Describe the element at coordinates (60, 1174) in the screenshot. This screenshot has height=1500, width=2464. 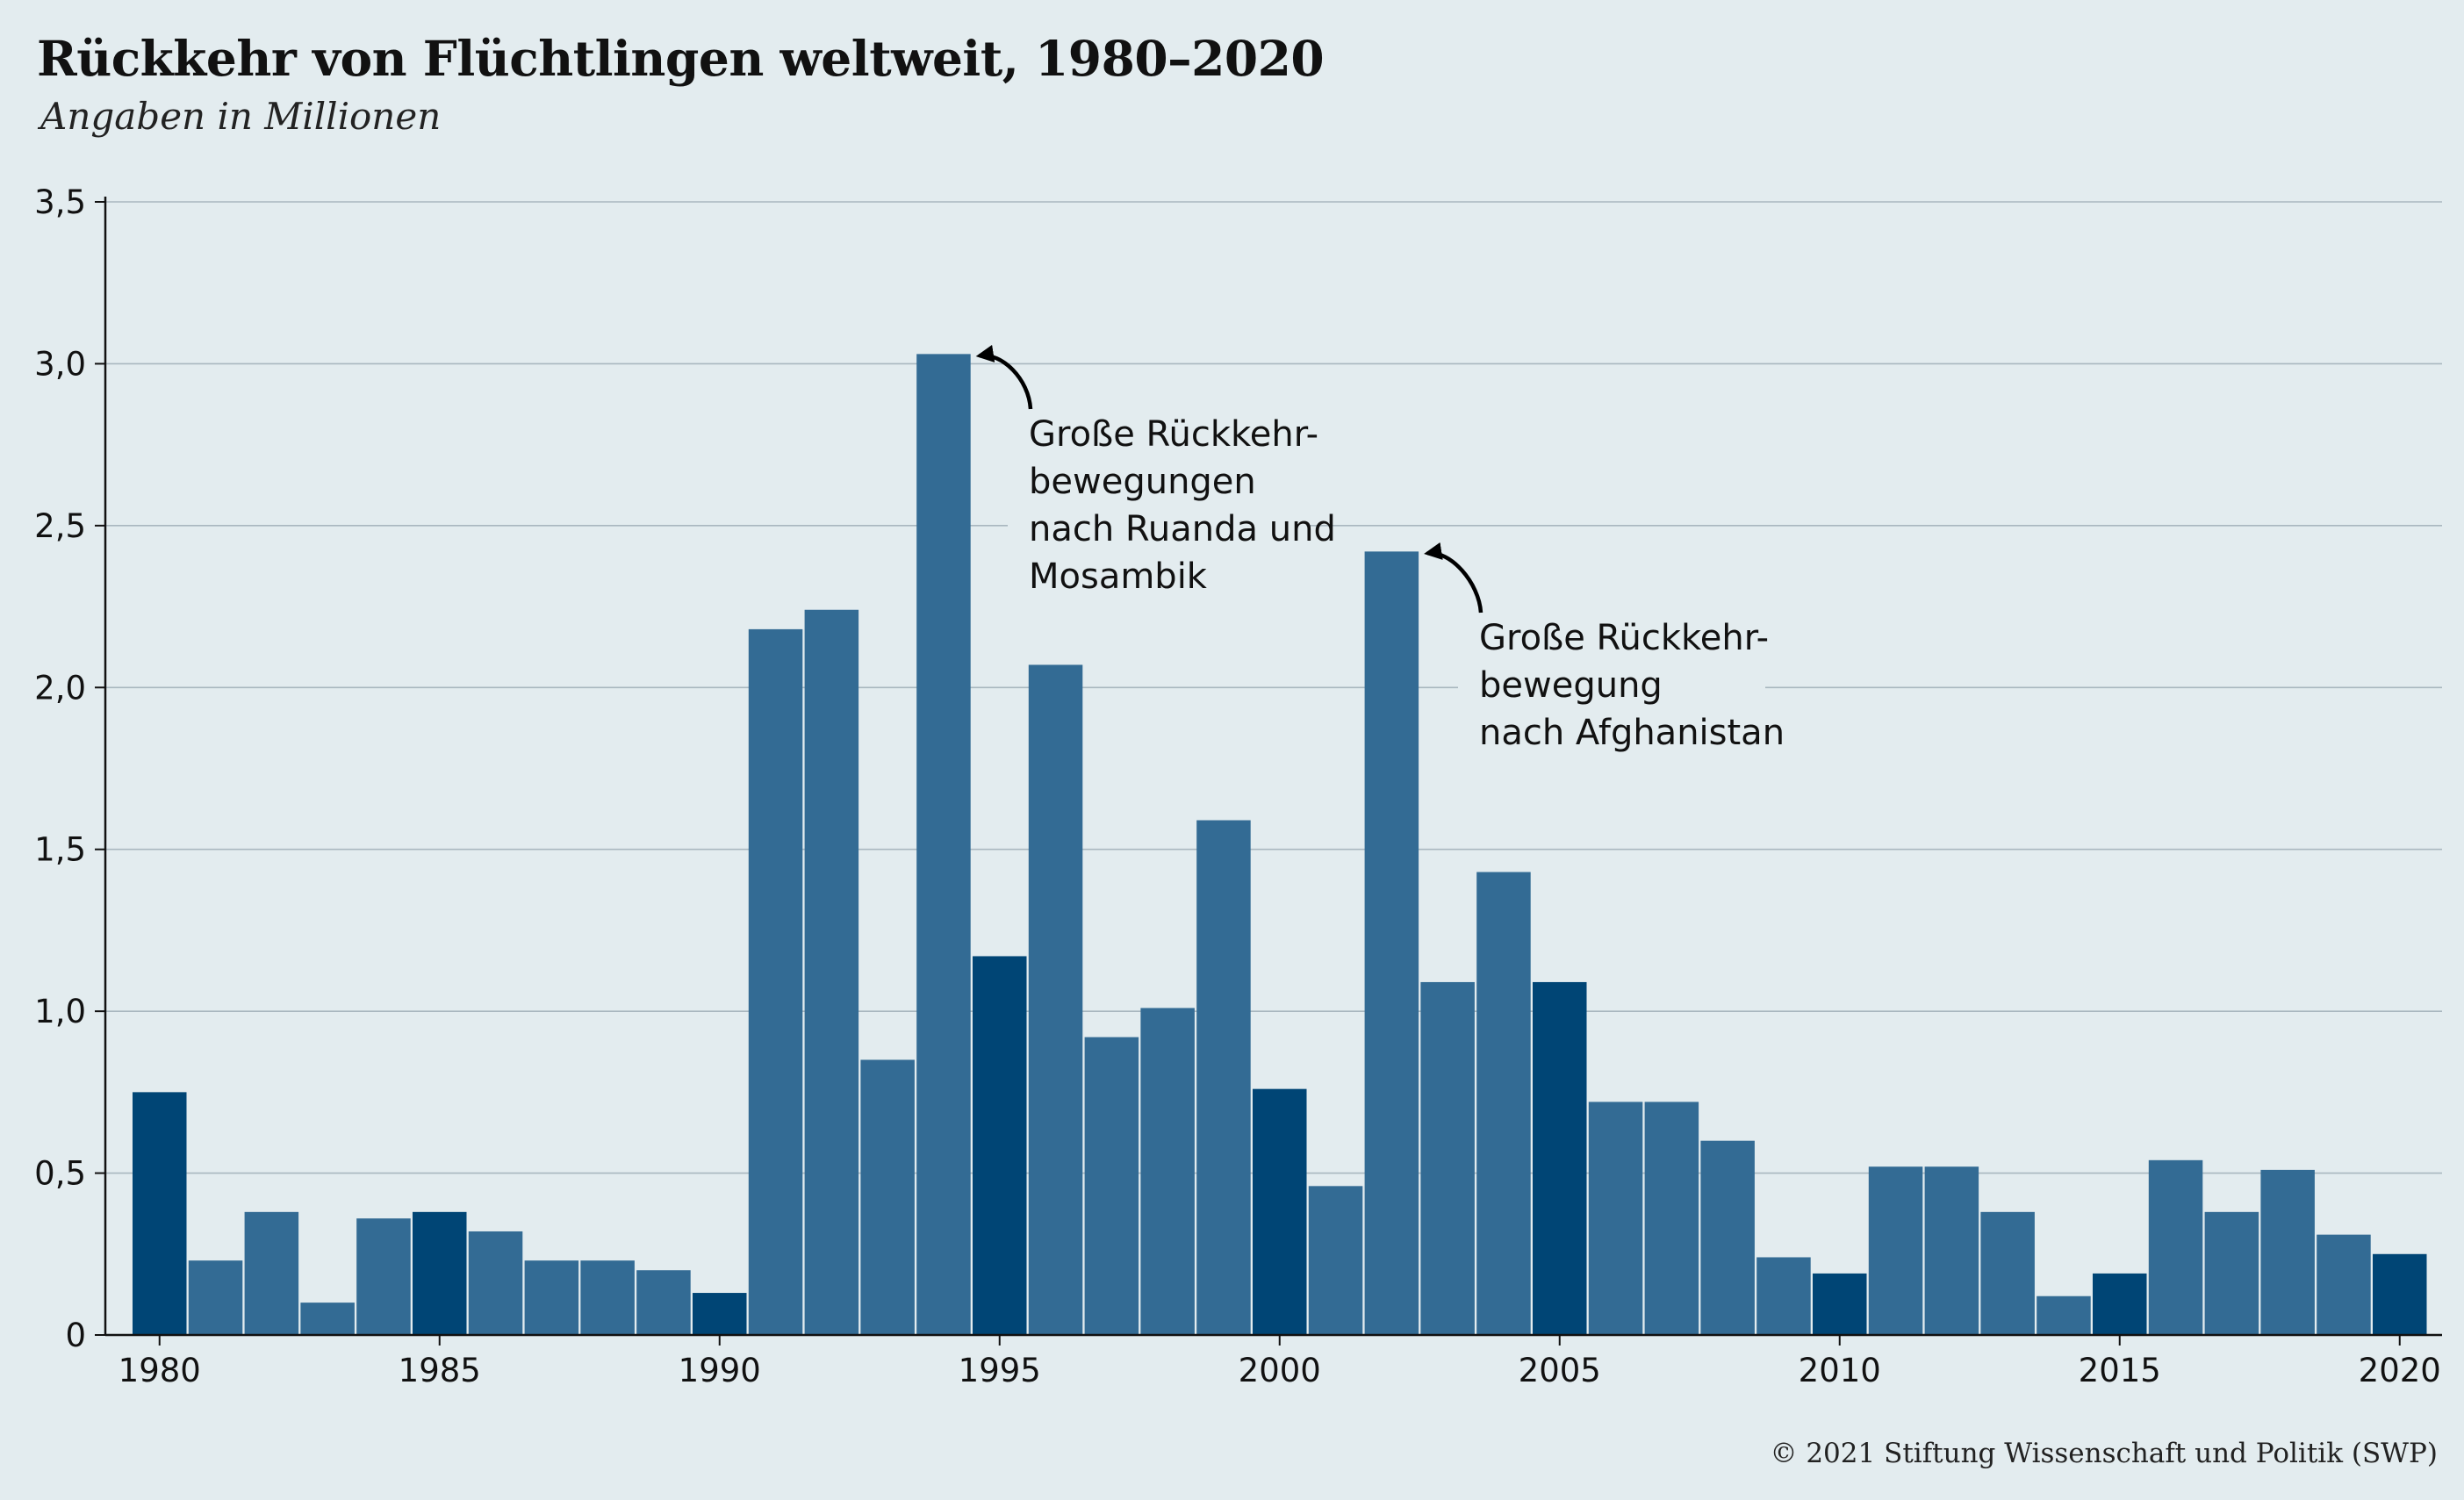
I see `y-tick-label: 0,5` at that location.